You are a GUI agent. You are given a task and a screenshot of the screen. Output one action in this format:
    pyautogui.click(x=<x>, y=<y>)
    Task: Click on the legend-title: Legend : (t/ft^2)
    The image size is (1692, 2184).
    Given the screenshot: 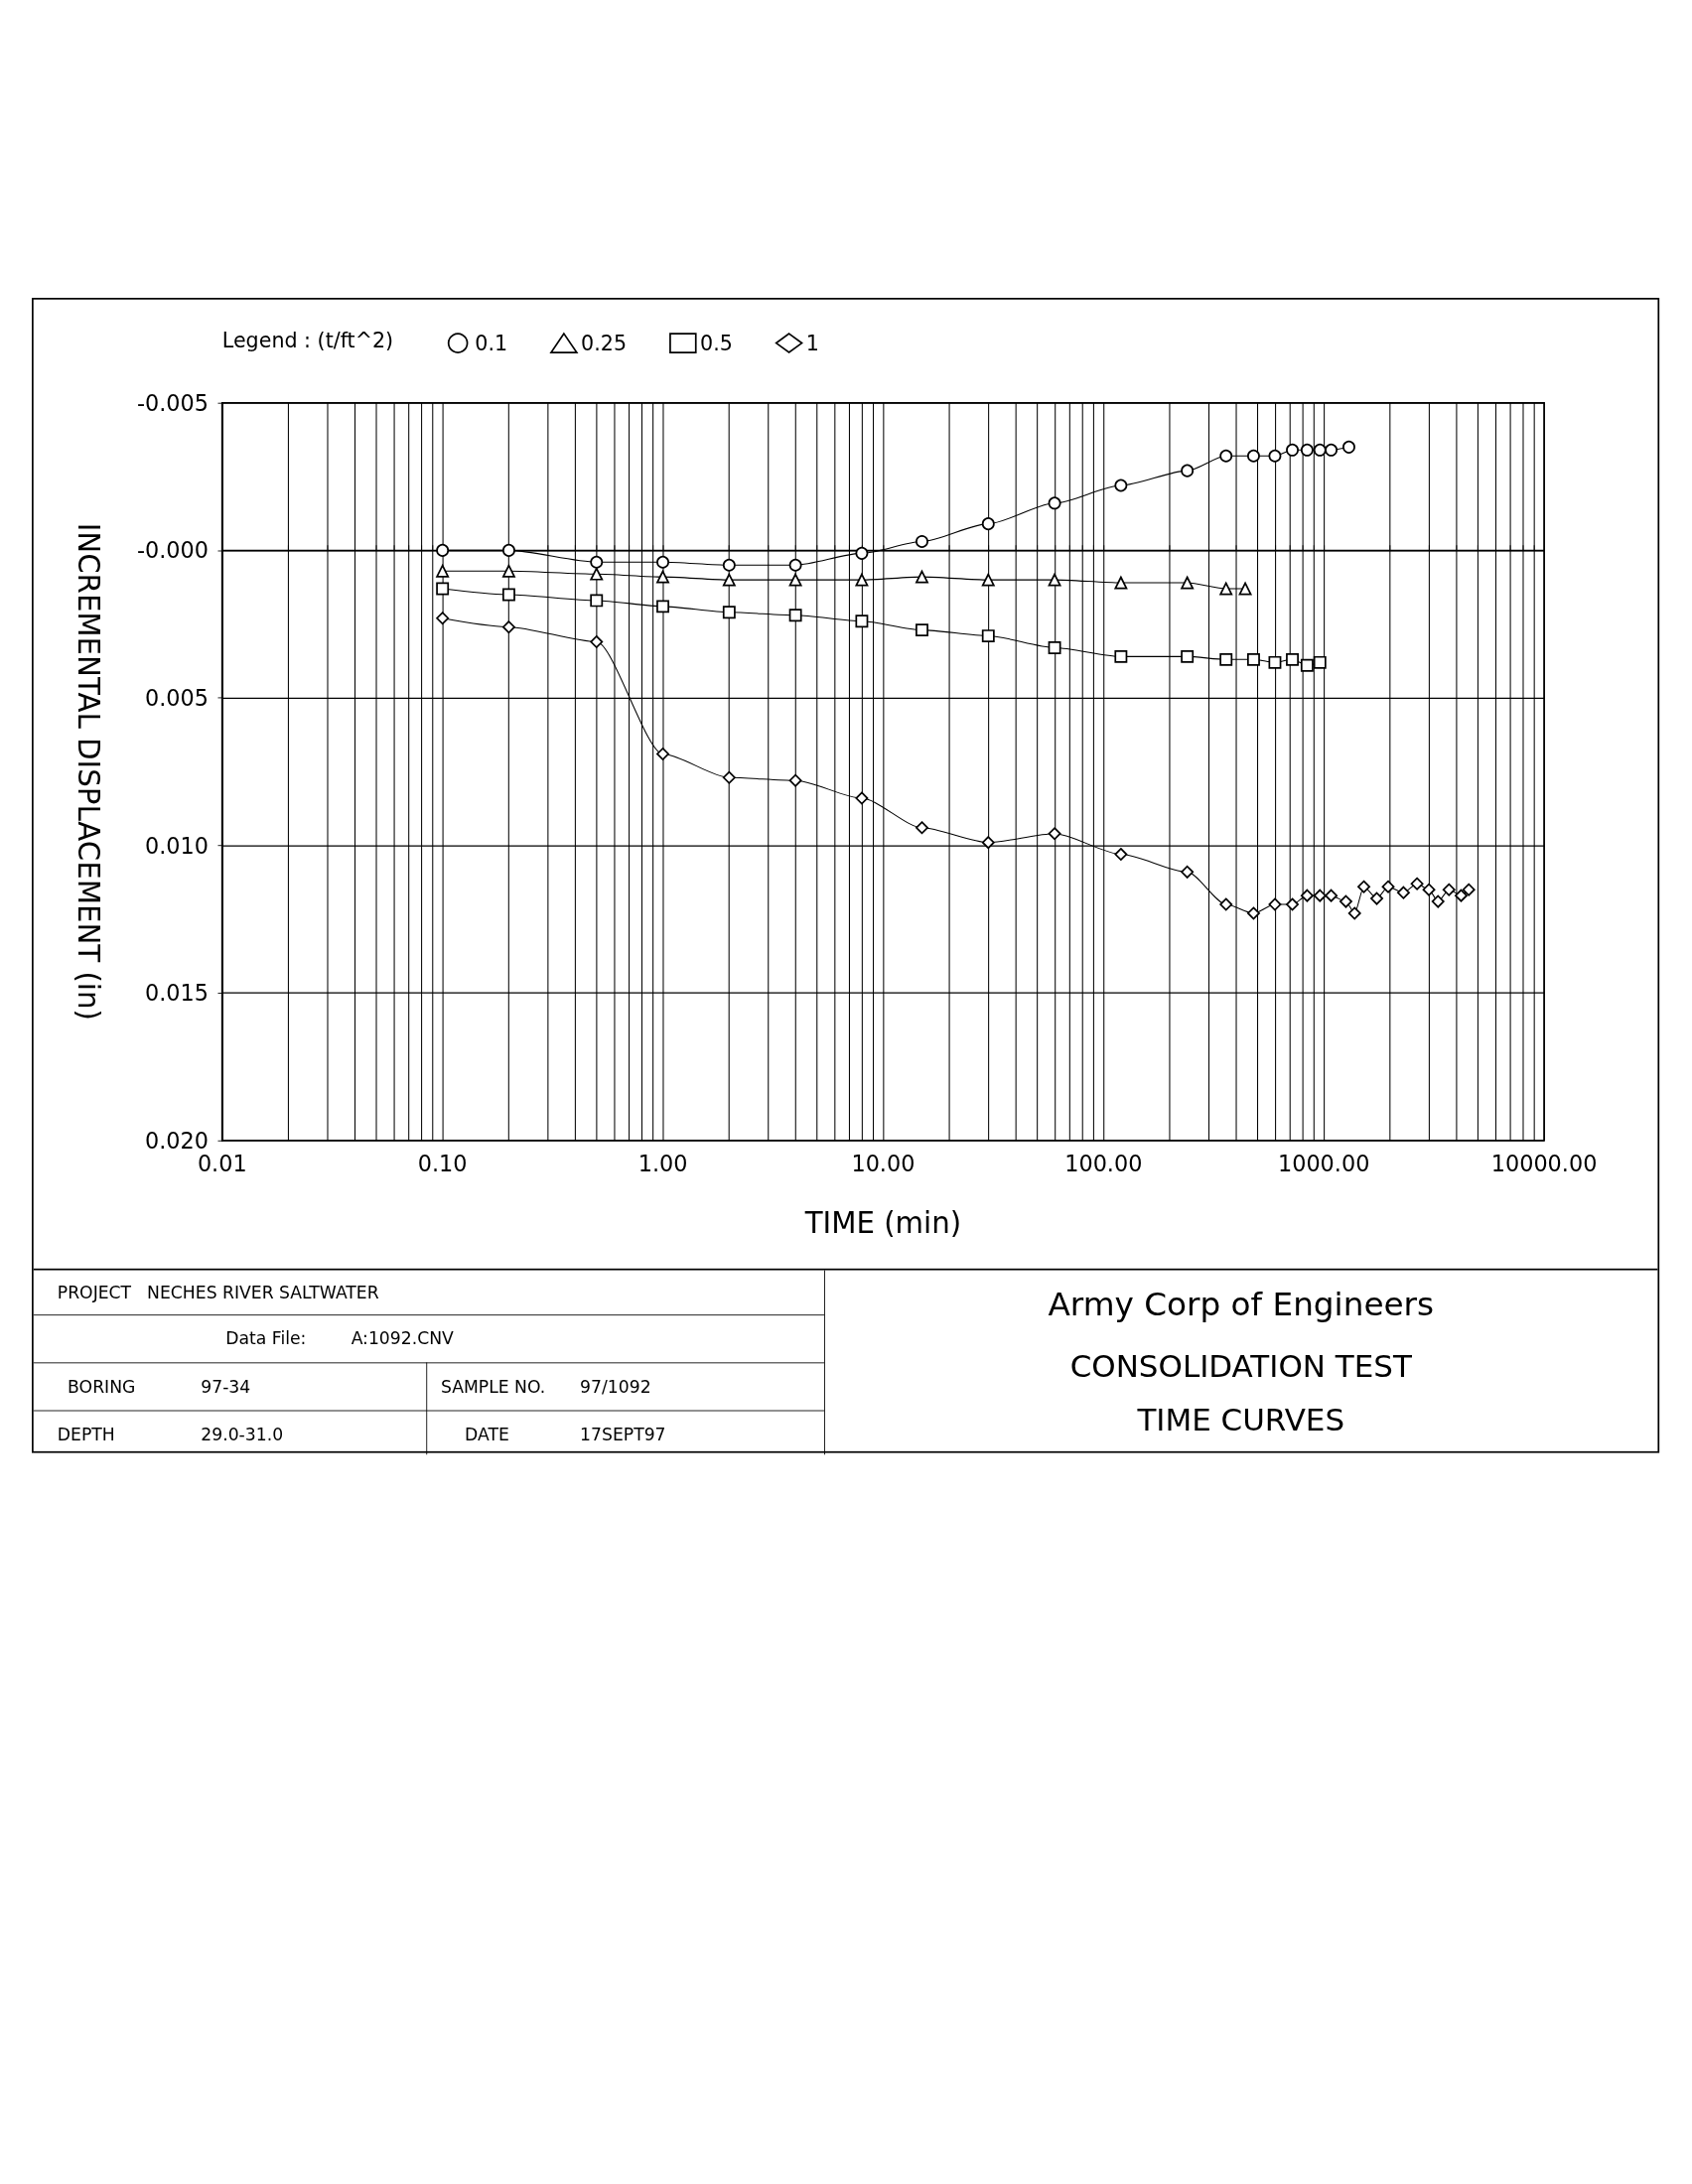 What is the action you would take?
    pyautogui.click(x=307, y=340)
    